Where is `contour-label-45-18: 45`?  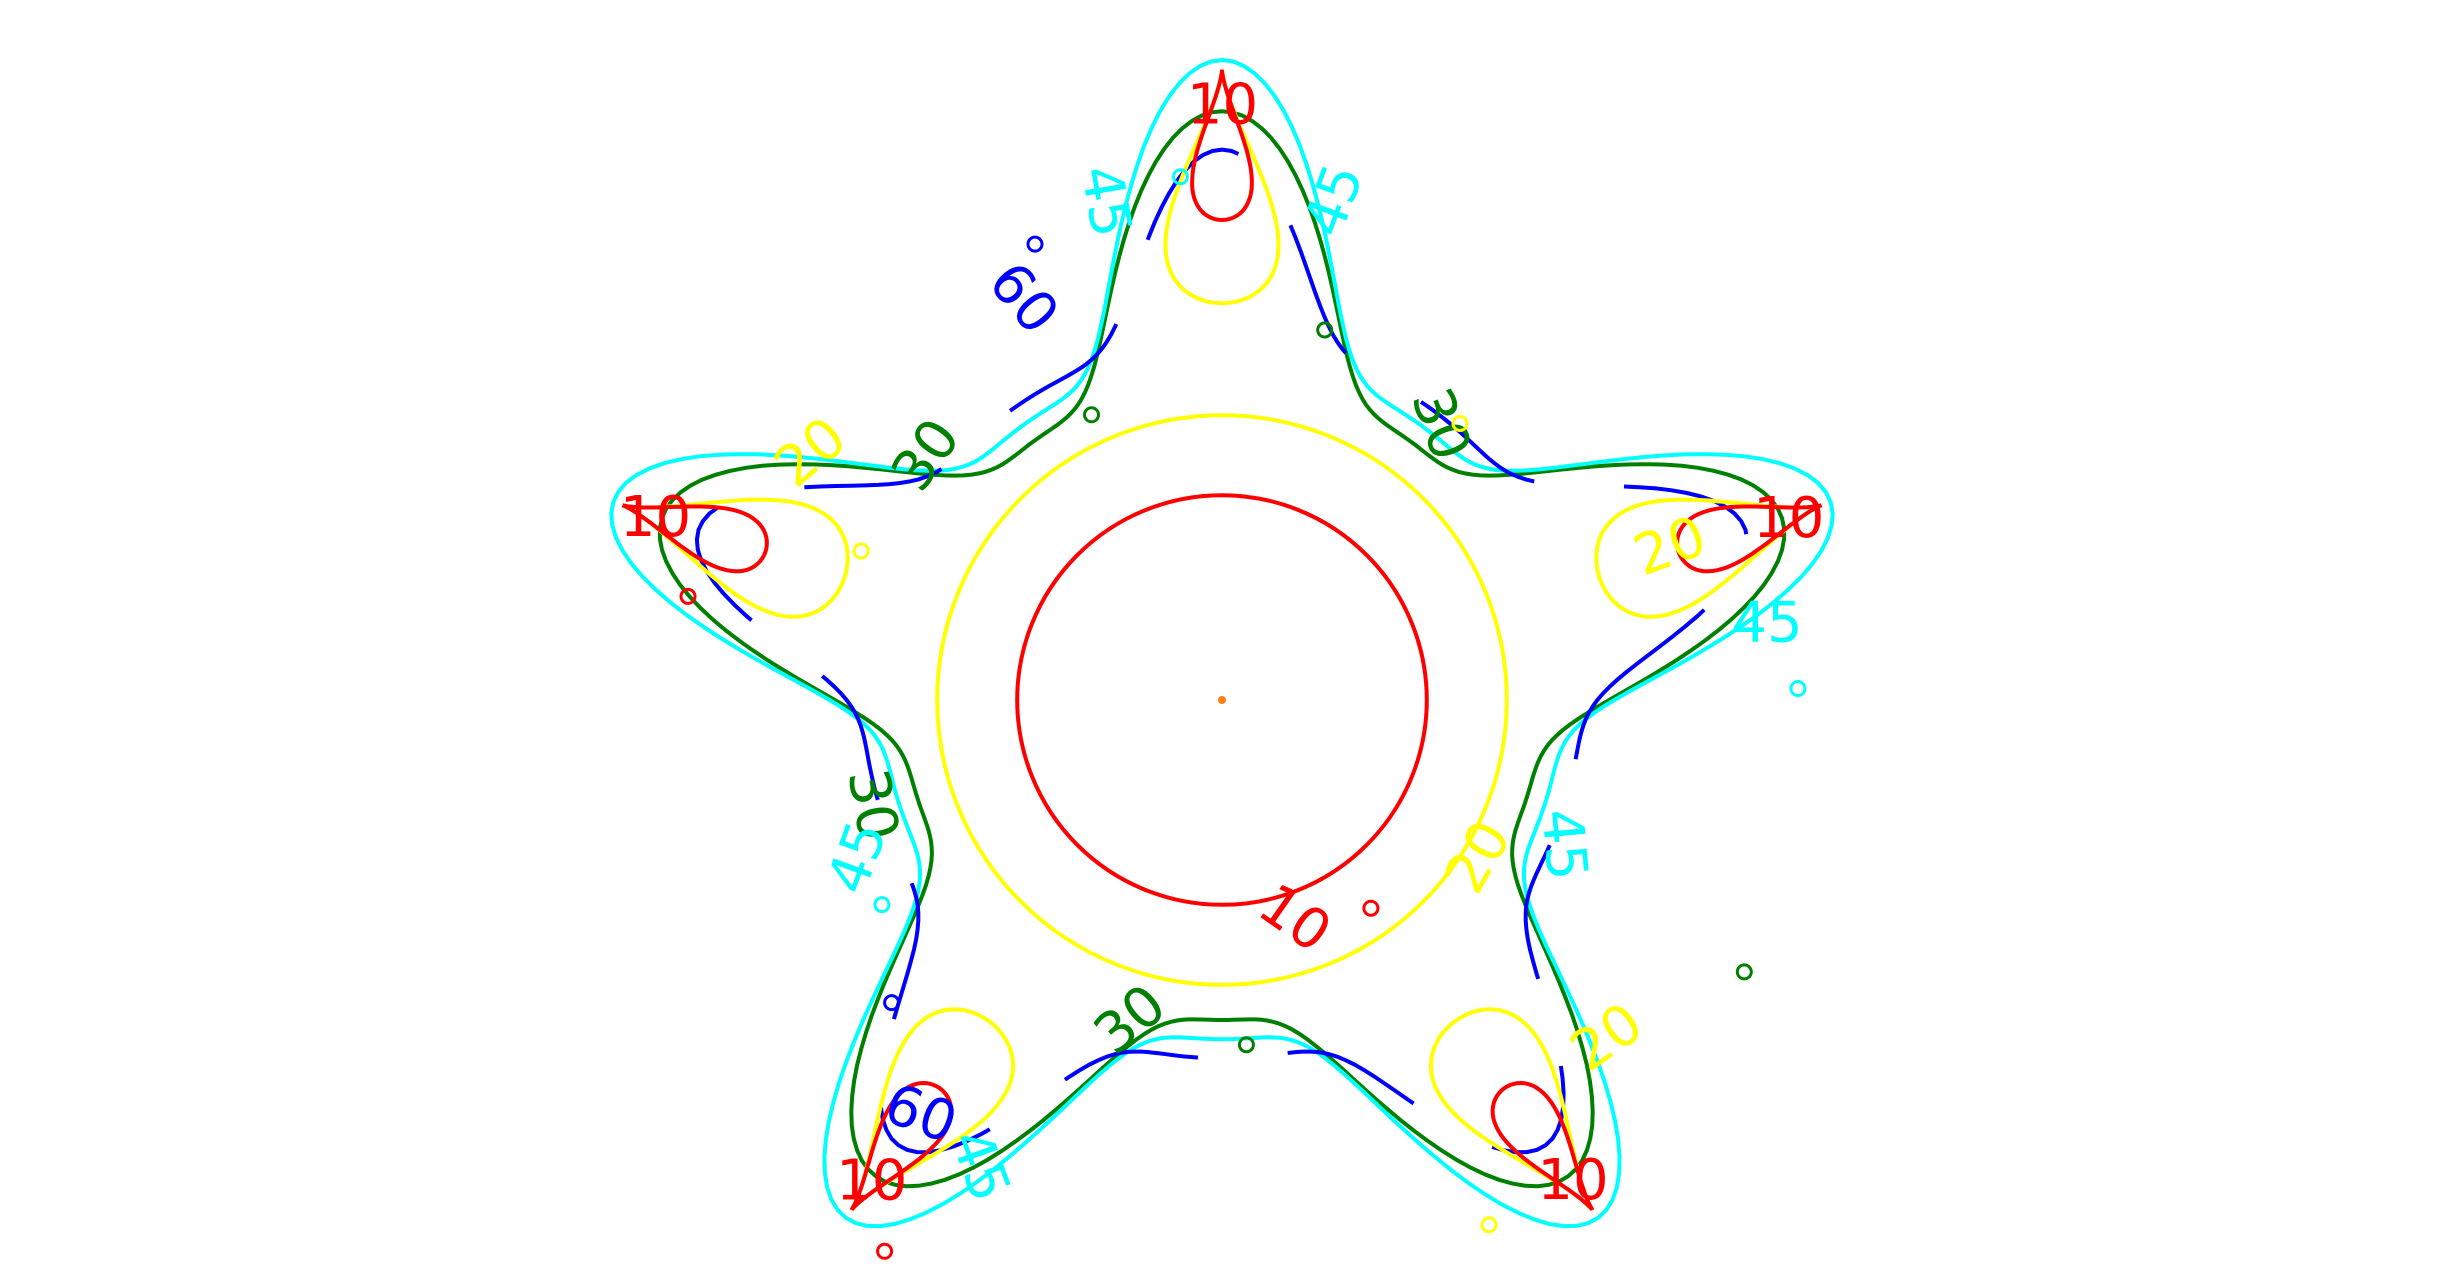
contour-label-45-18: 45 is located at coordinates (1333, 200).